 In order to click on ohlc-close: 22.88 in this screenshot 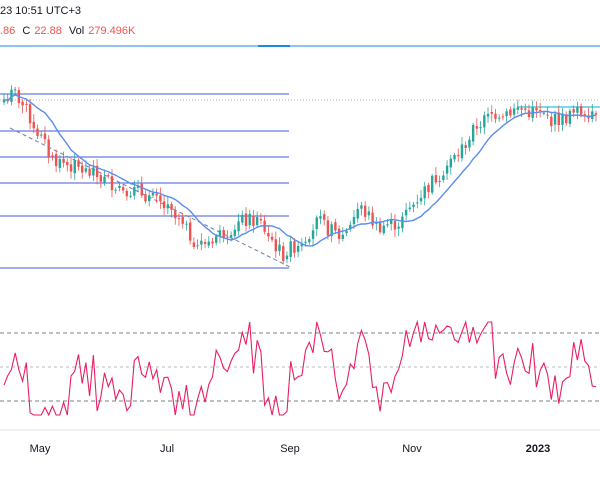, I will do `click(48, 31)`.